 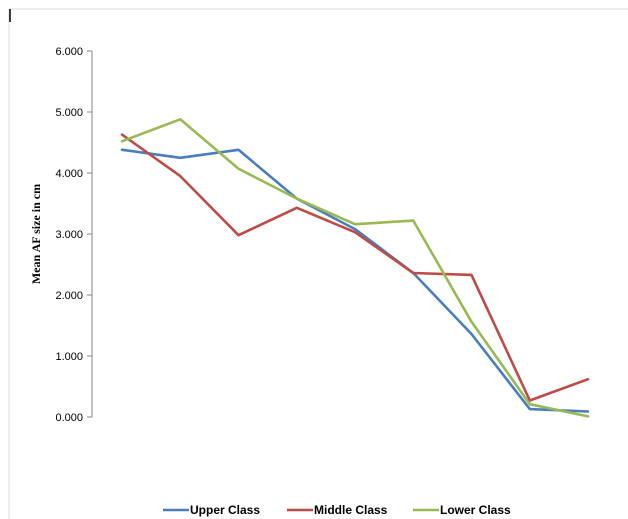 What do you see at coordinates (69, 113) in the screenshot?
I see `y-tick-label: 5.000` at bounding box center [69, 113].